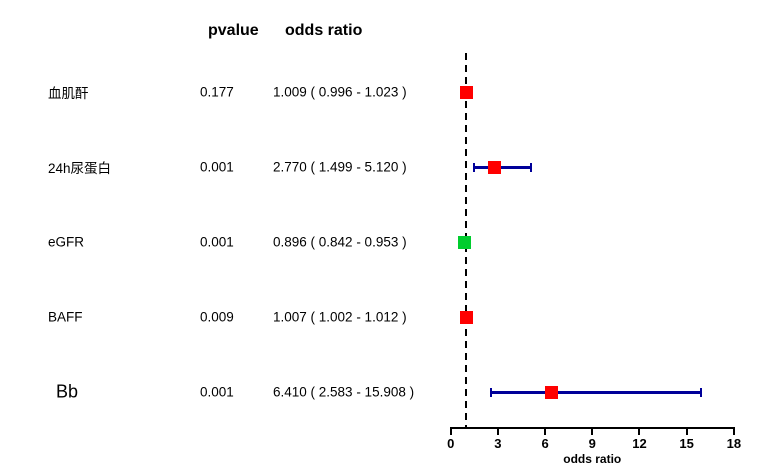 The image size is (781, 469). What do you see at coordinates (340, 242) in the screenshot?
I see `odds-ratio-ci-value: 0.896 ( 0.842 - 0.953 )` at bounding box center [340, 242].